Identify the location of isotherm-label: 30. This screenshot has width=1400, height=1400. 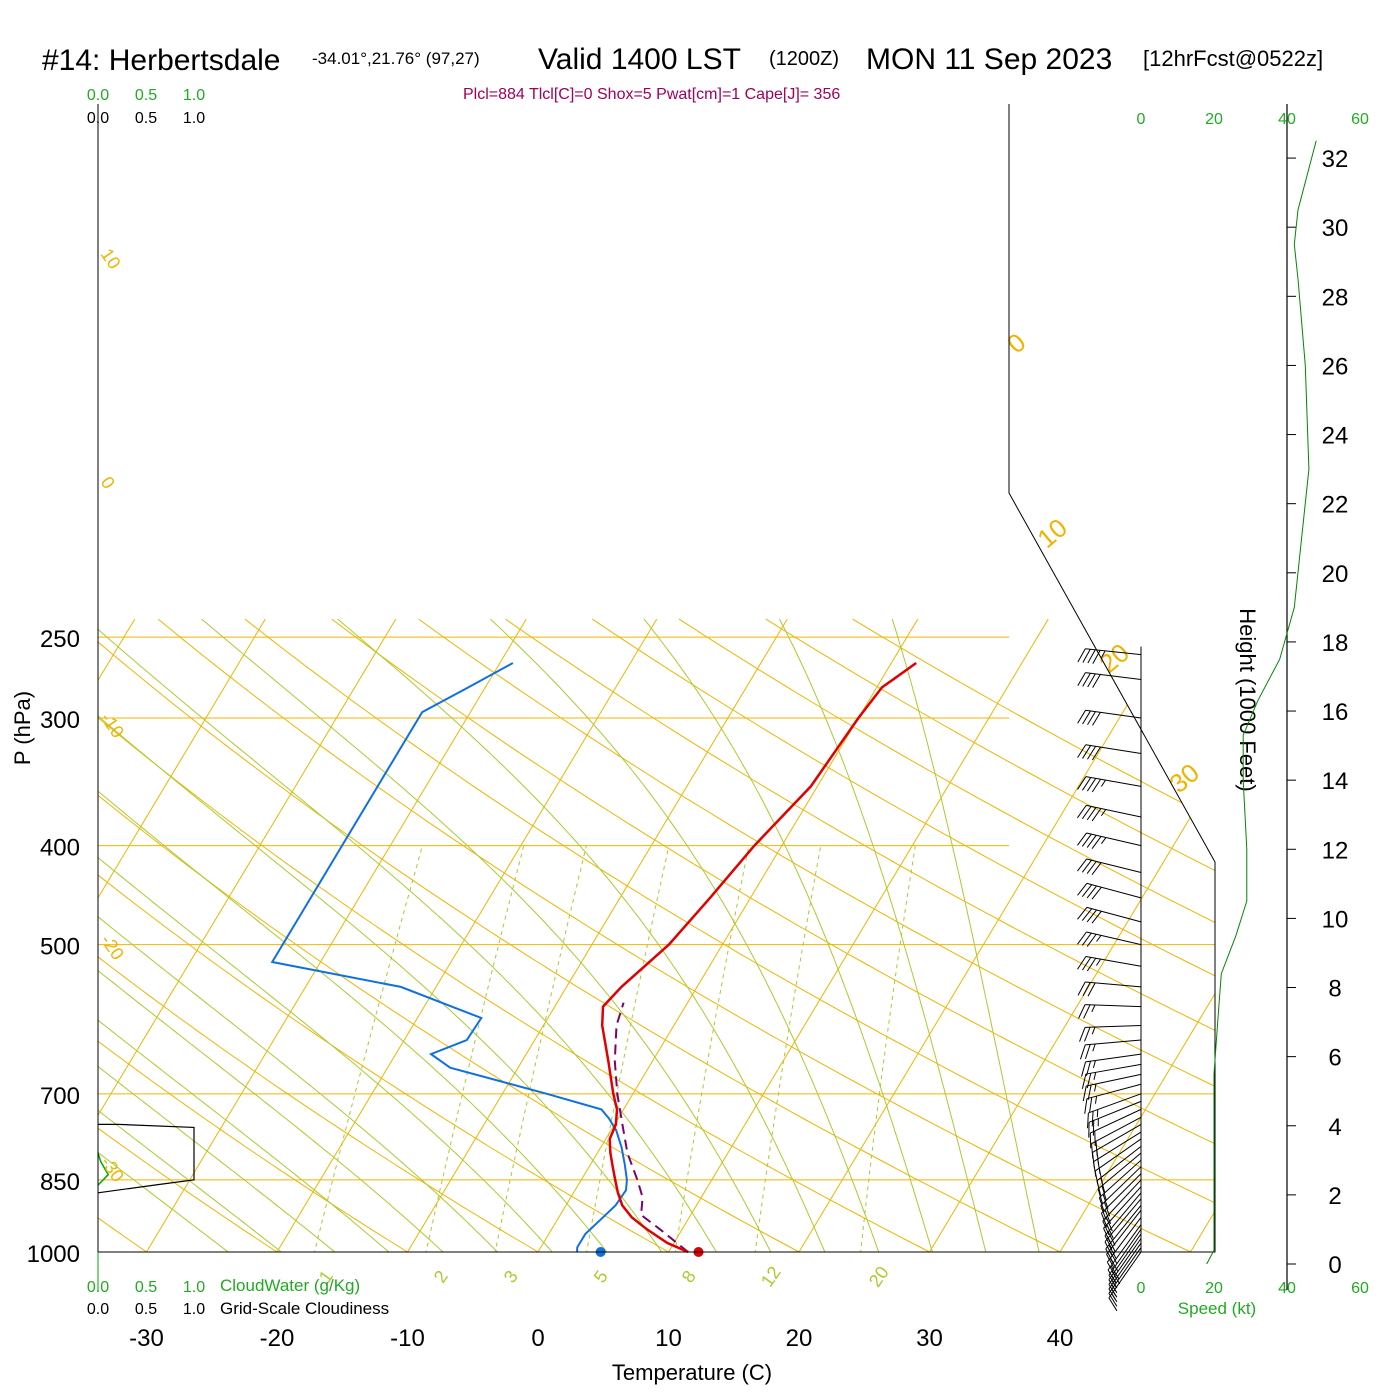
(1183, 778).